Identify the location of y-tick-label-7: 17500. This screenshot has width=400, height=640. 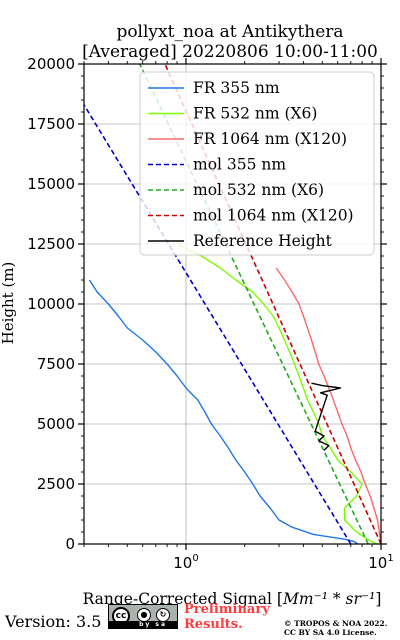
(51, 124).